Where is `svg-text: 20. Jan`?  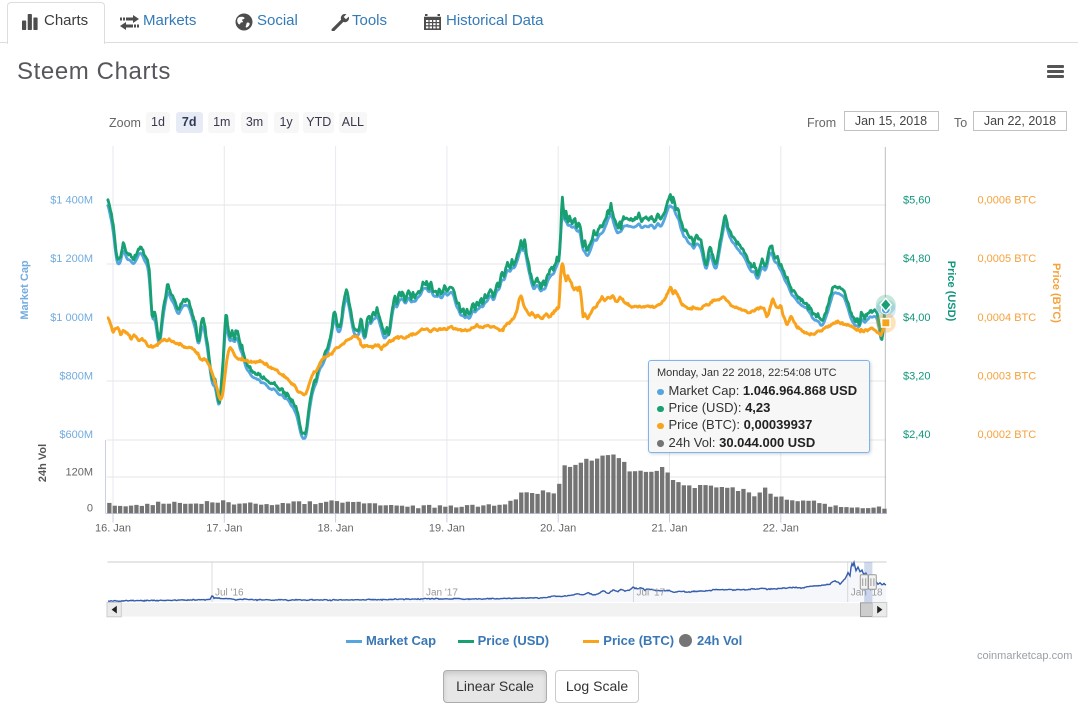 svg-text: 20. Jan is located at coordinates (558, 529).